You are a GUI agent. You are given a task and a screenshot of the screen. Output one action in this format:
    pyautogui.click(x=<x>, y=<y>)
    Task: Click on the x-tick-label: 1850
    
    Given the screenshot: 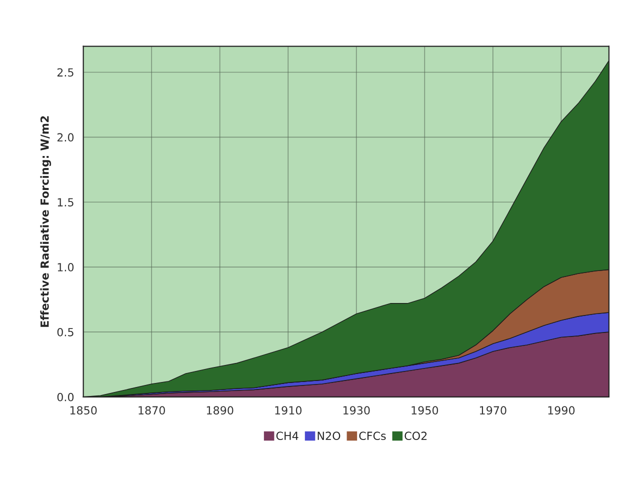 What is the action you would take?
    pyautogui.click(x=83, y=410)
    